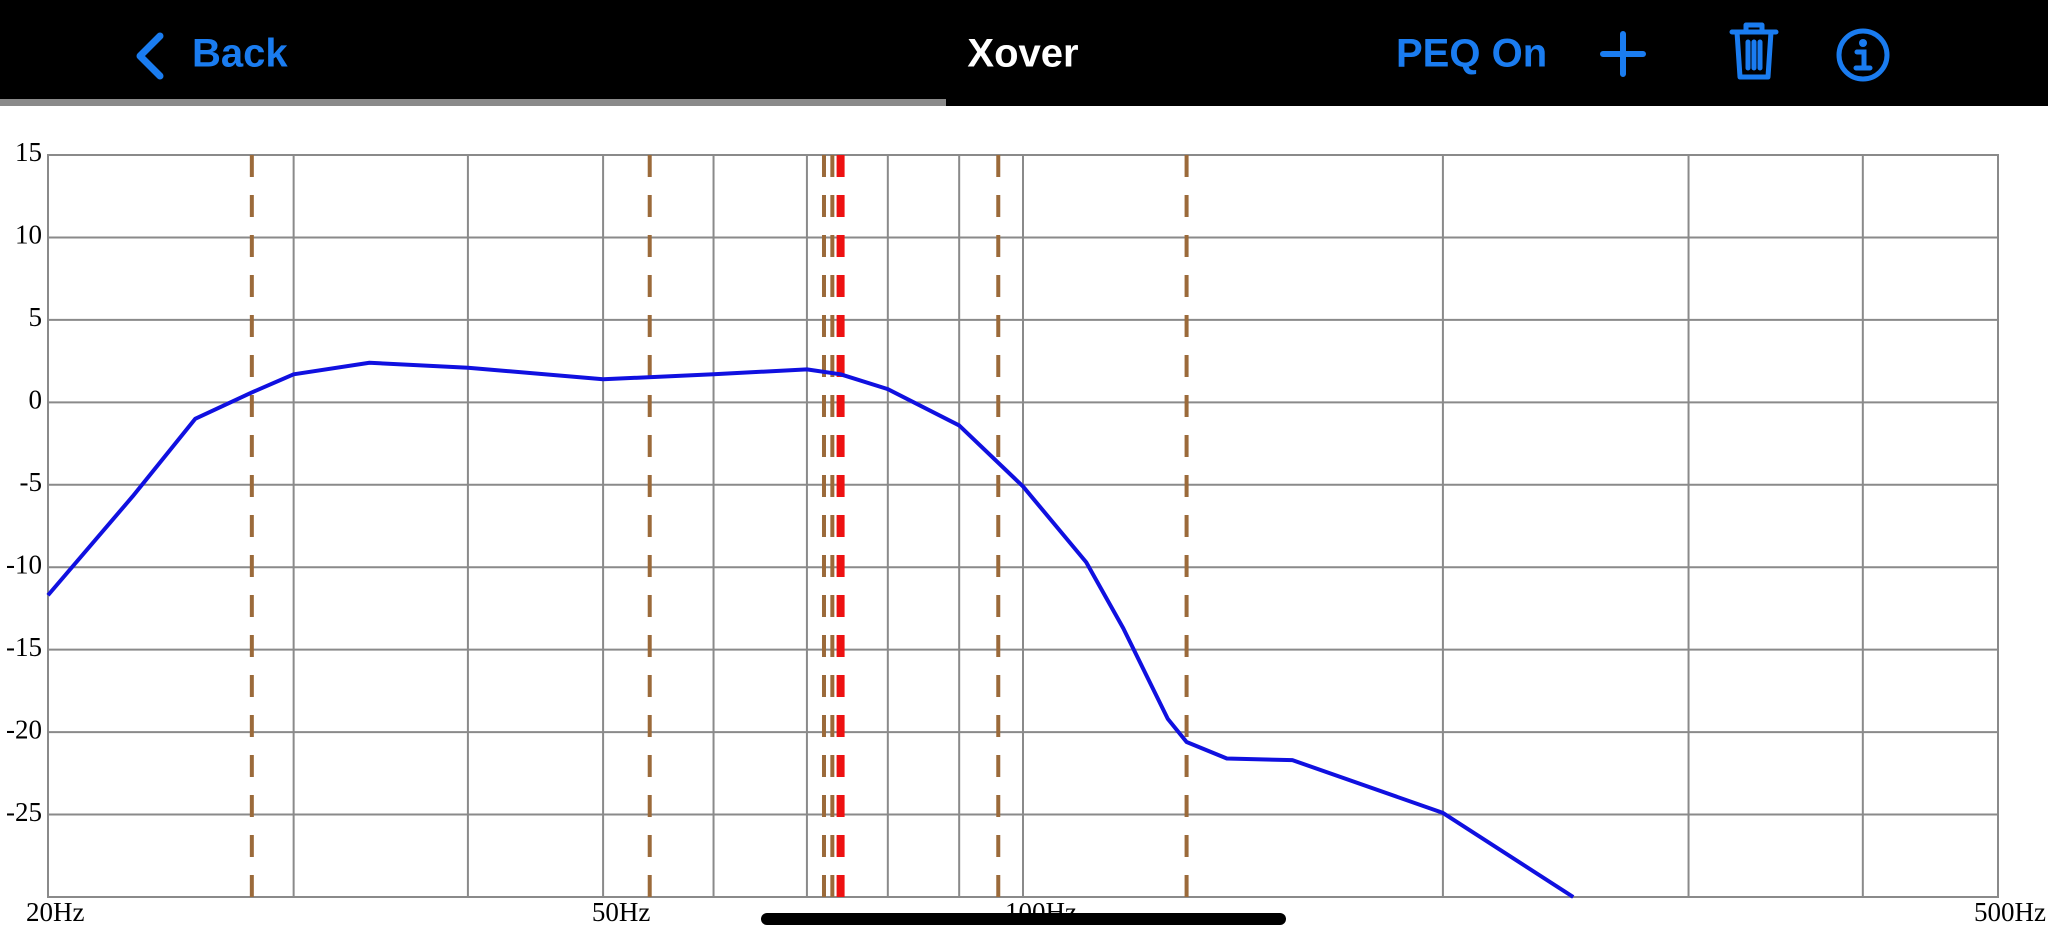 The height and width of the screenshot is (946, 2048). What do you see at coordinates (1754, 51) in the screenshot?
I see `trash-icon` at bounding box center [1754, 51].